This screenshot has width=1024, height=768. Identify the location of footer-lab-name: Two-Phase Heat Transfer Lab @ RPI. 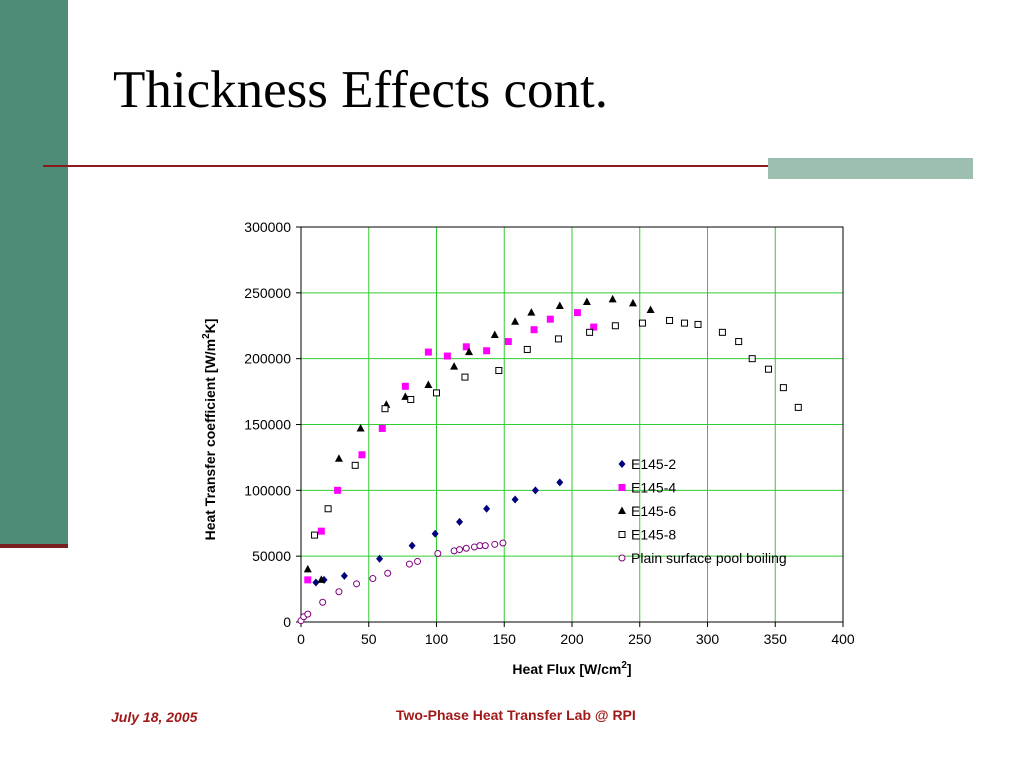
(516, 715).